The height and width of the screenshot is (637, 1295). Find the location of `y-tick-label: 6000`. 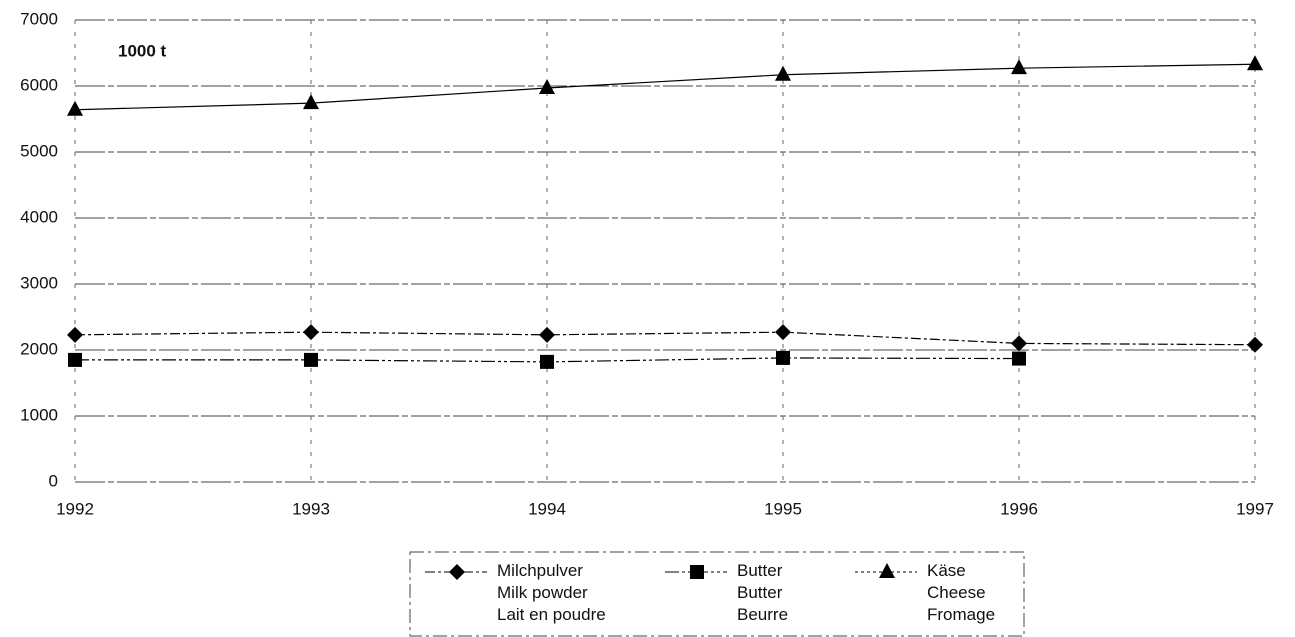

y-tick-label: 6000 is located at coordinates (39, 84).